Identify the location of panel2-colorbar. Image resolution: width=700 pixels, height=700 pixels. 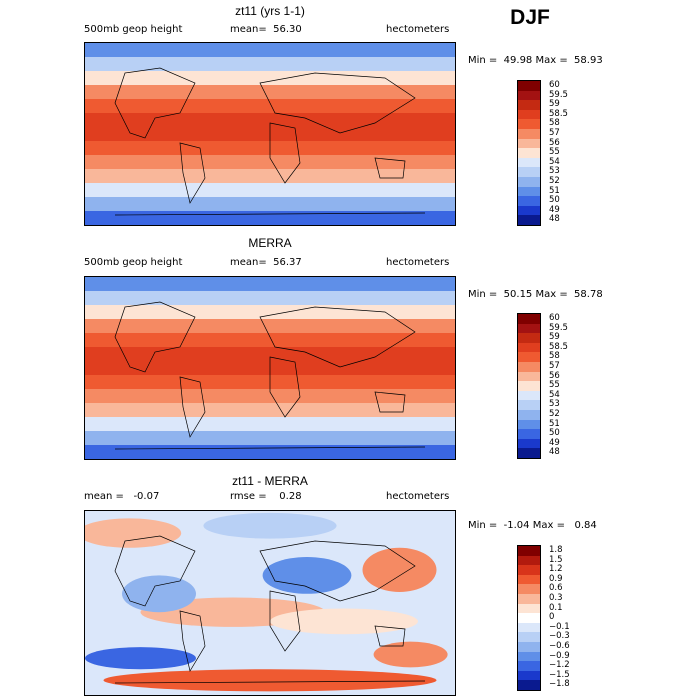
(529, 386).